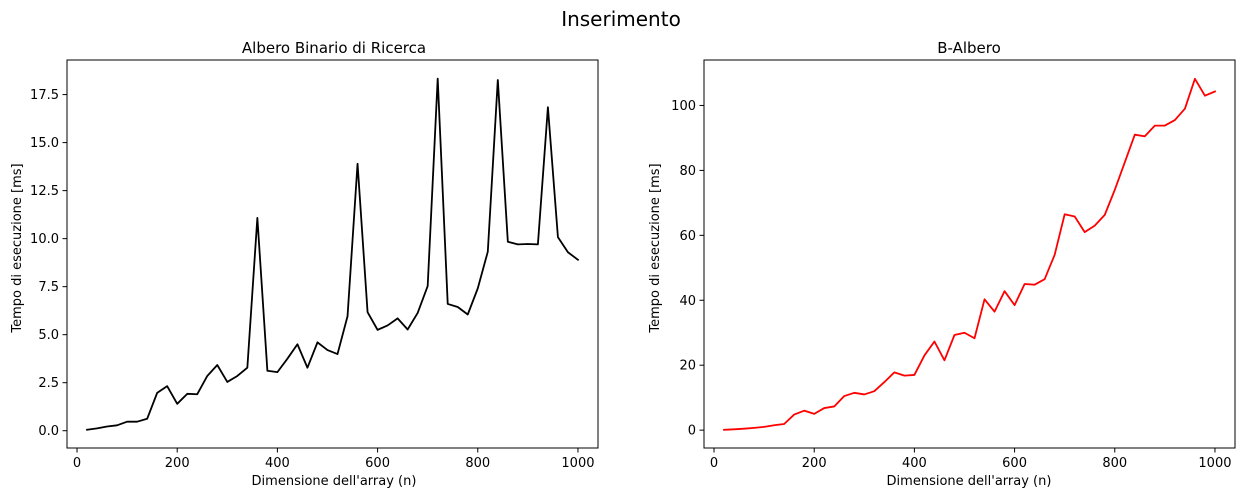  I want to click on y-tick-label: 20, so click(687, 366).